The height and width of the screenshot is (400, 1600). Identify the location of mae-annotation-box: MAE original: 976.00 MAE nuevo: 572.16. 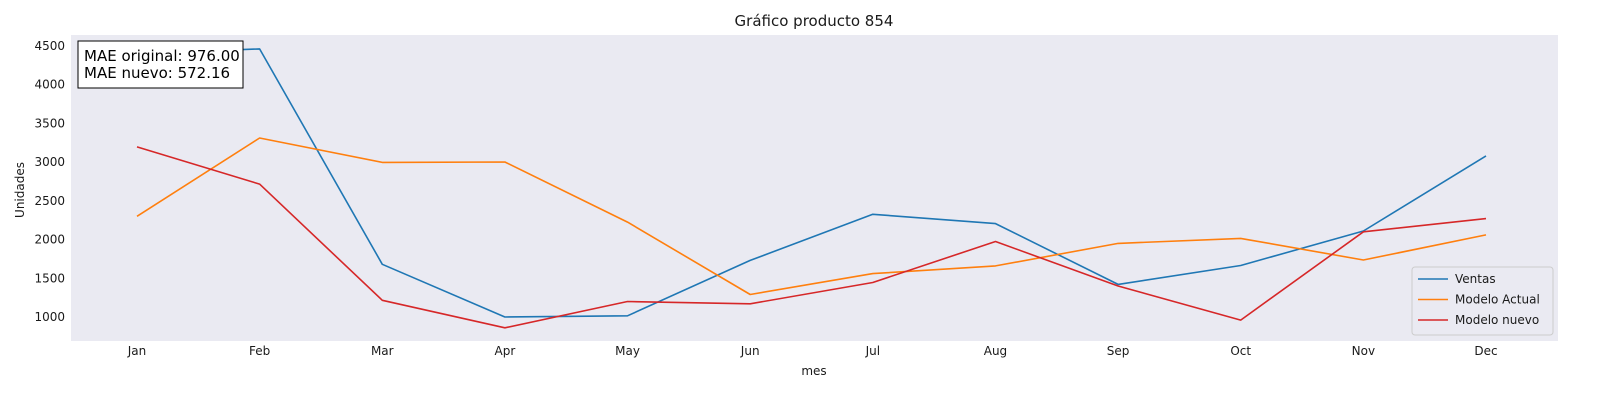
(160, 64).